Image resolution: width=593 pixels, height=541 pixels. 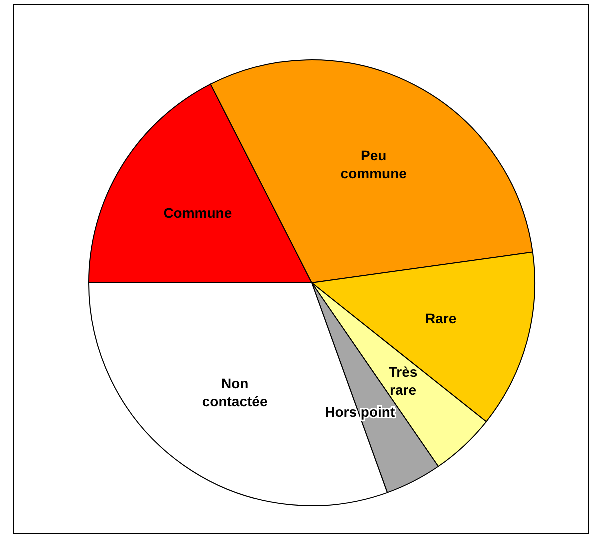 What do you see at coordinates (374, 164) in the screenshot?
I see `slice-label: Peu commune` at bounding box center [374, 164].